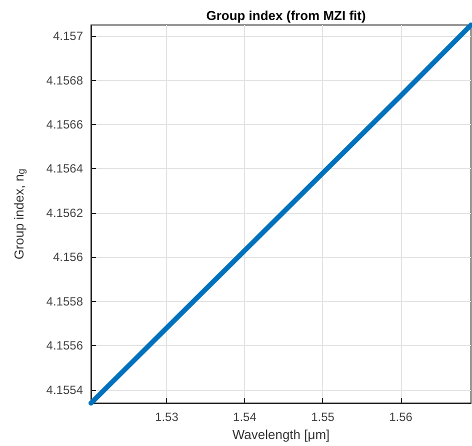 This screenshot has width=472, height=446. Describe the element at coordinates (281, 434) in the screenshot. I see `x-axis-title: Wavelength [μm]` at that location.